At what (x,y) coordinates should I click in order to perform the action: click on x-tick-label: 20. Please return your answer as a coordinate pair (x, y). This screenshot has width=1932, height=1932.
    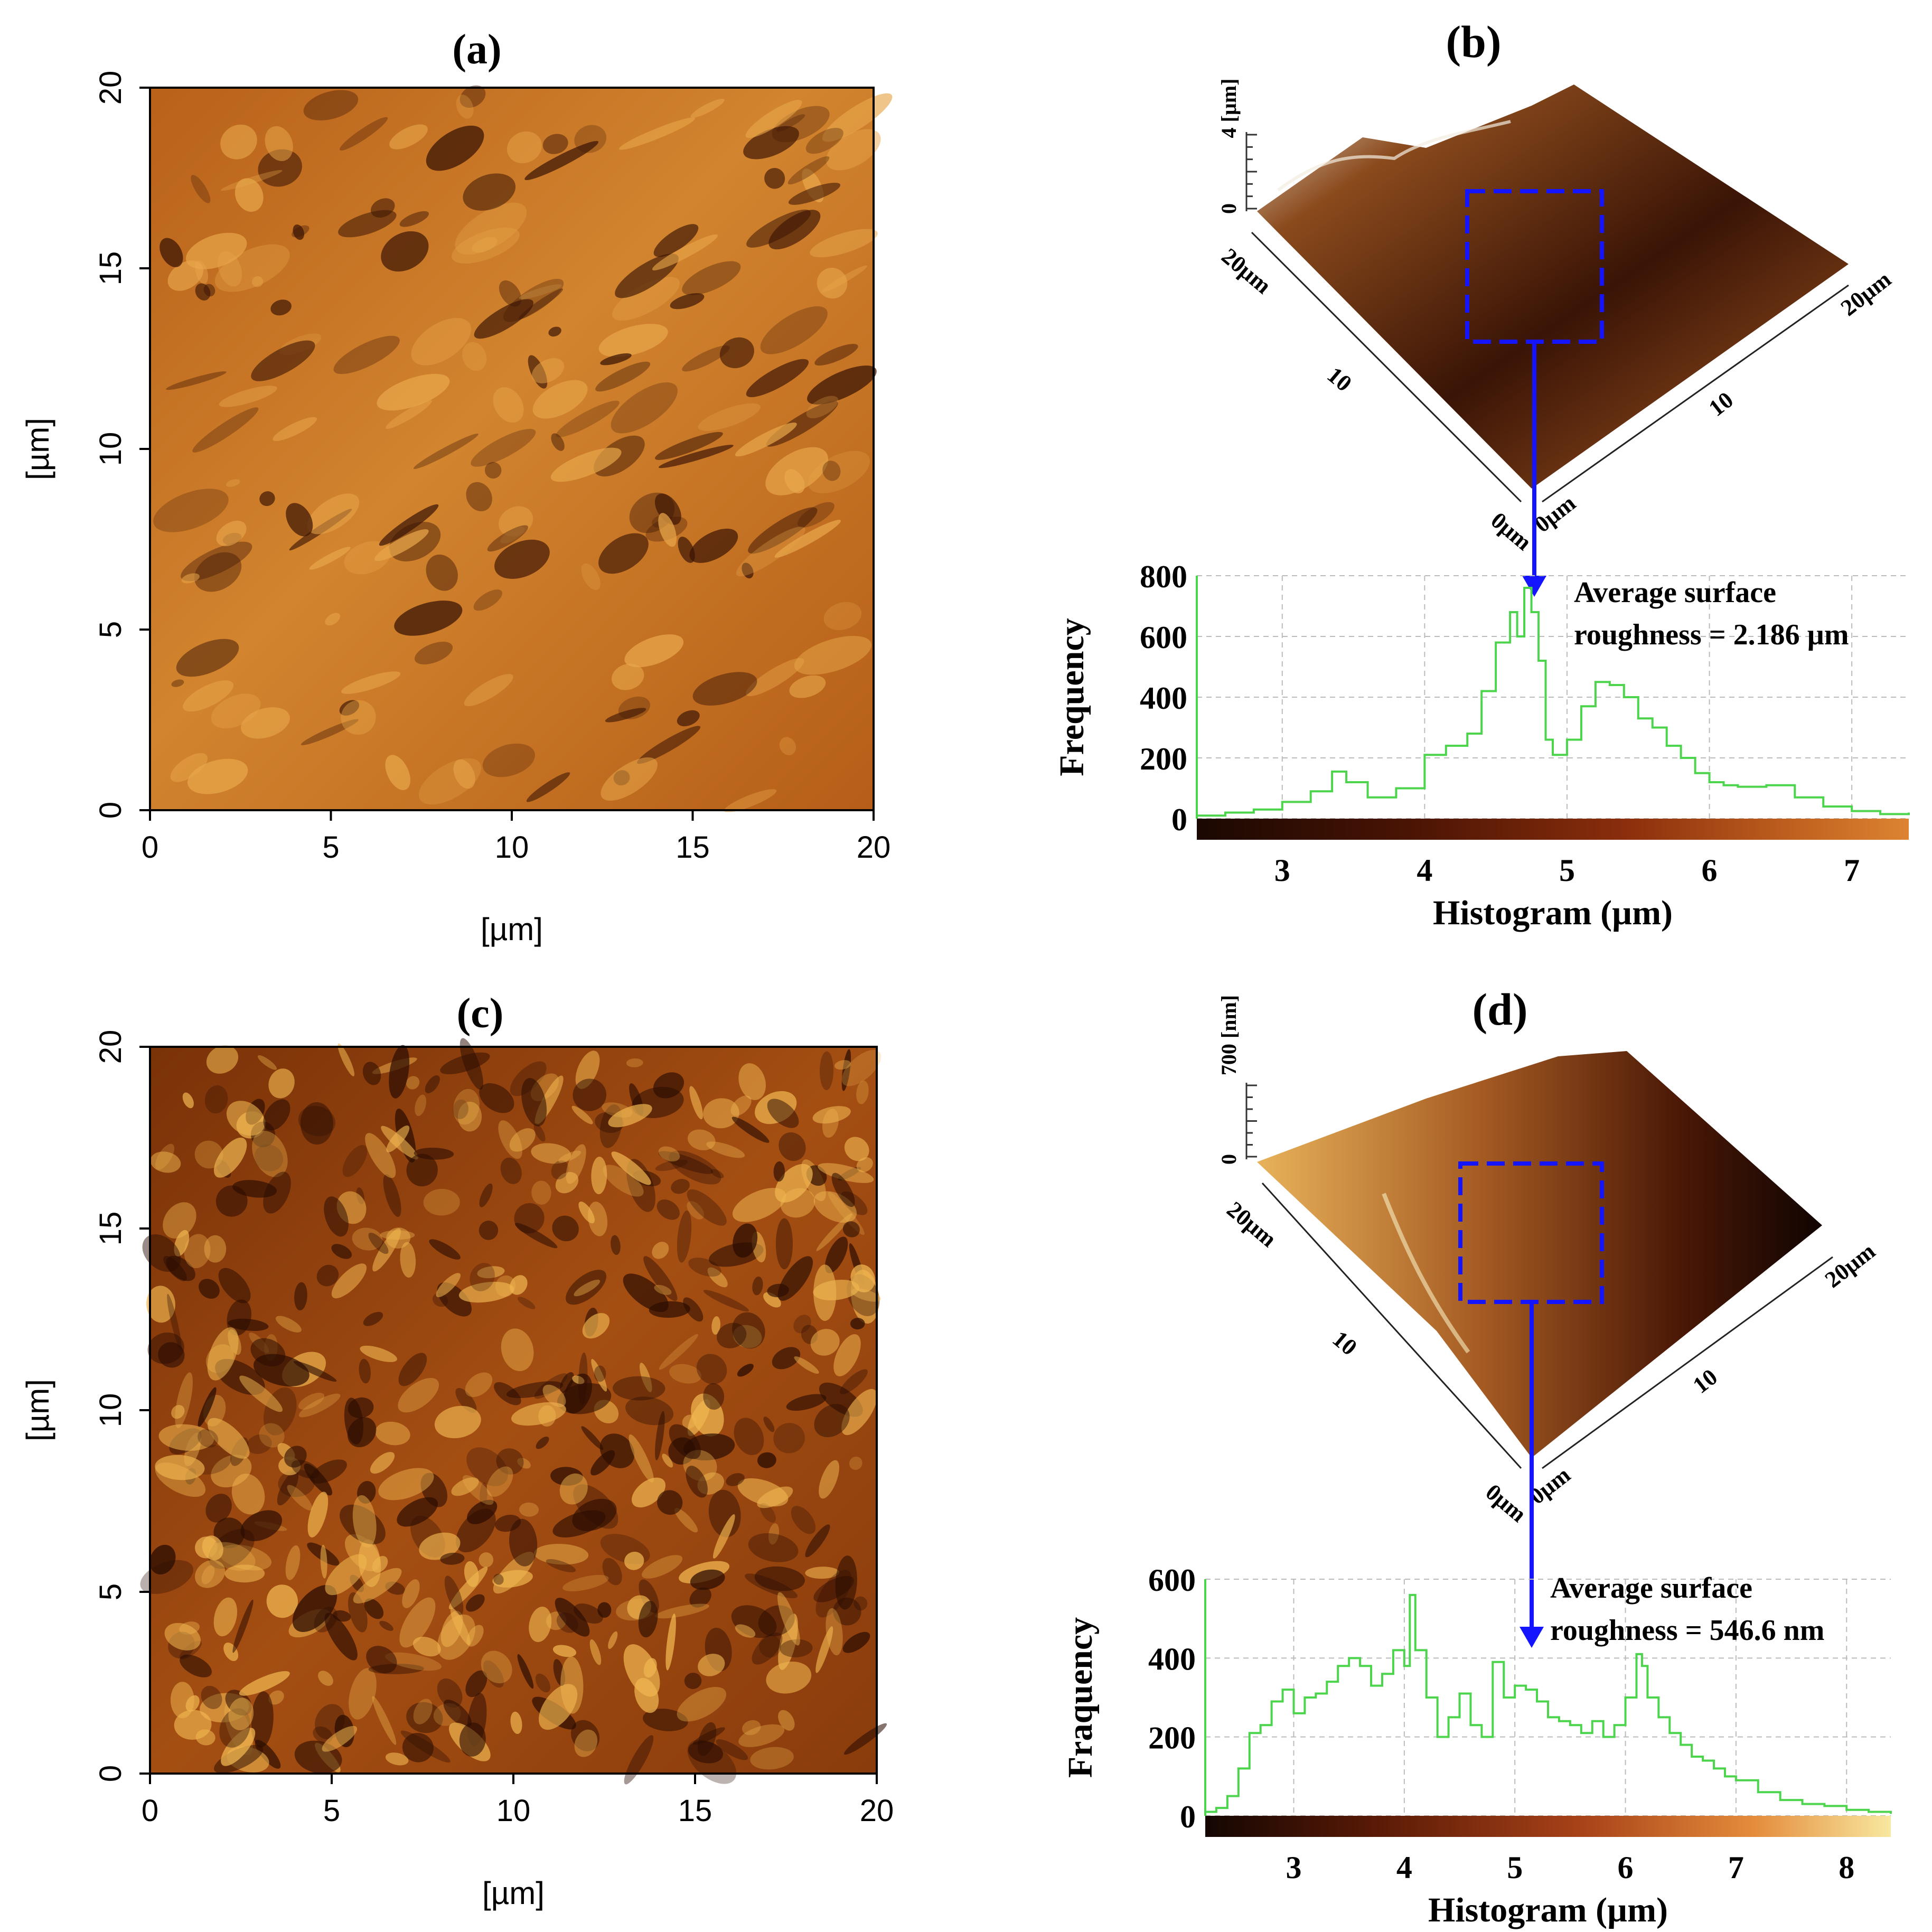
    Looking at the image, I should click on (877, 1811).